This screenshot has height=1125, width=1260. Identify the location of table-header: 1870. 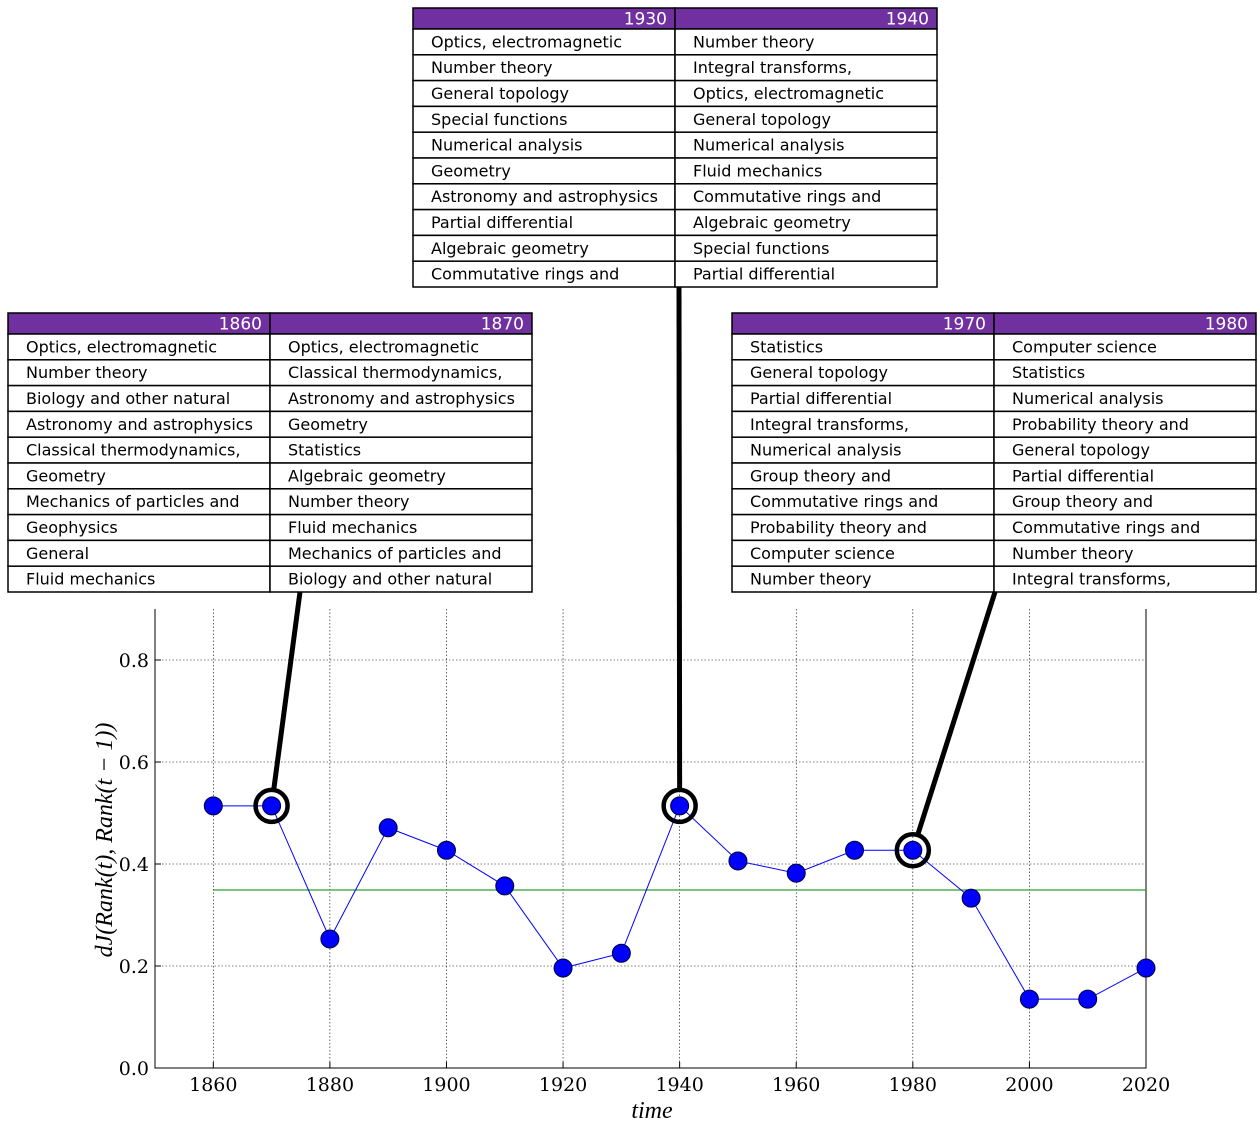
(502, 325).